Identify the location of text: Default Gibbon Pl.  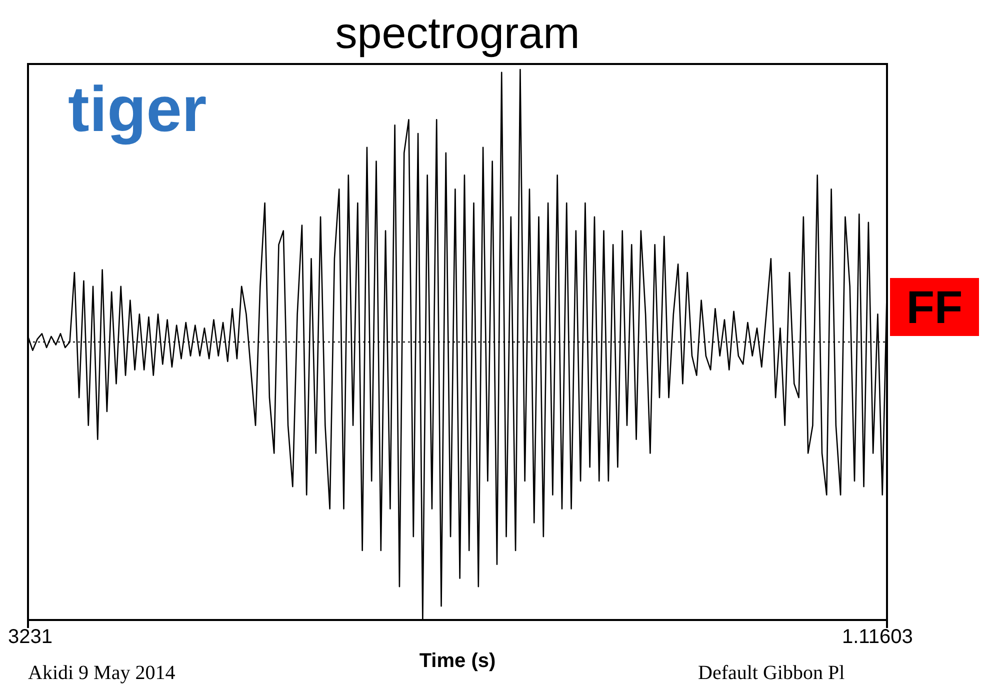
(771, 673).